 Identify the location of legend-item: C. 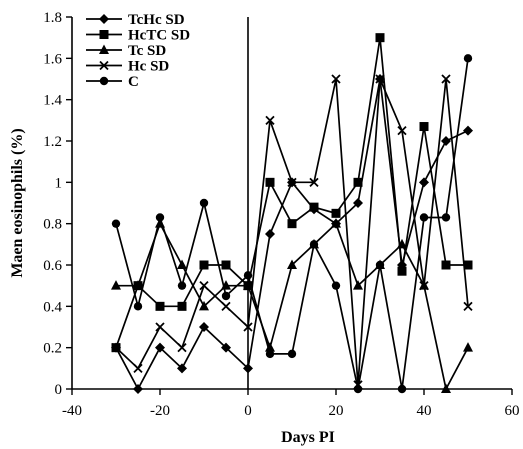
(112, 82).